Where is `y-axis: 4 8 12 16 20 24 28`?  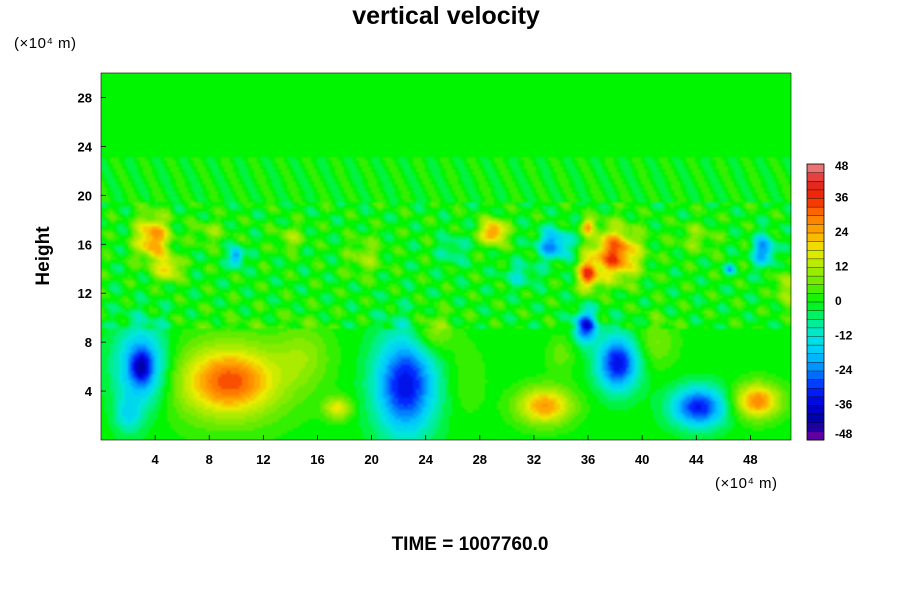 y-axis: 4 8 12 16 20 24 28 is located at coordinates (92, 244).